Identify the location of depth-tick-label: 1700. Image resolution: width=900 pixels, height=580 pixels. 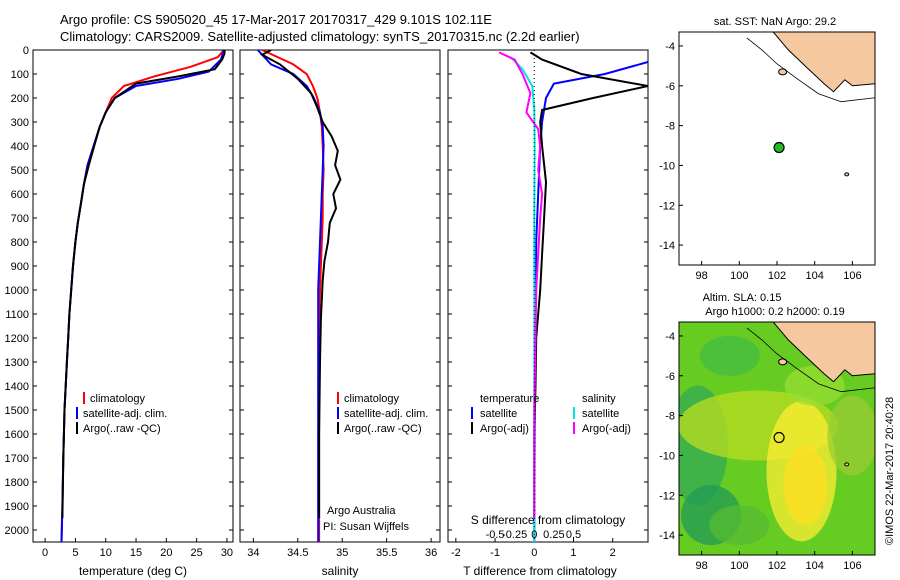
(17, 459).